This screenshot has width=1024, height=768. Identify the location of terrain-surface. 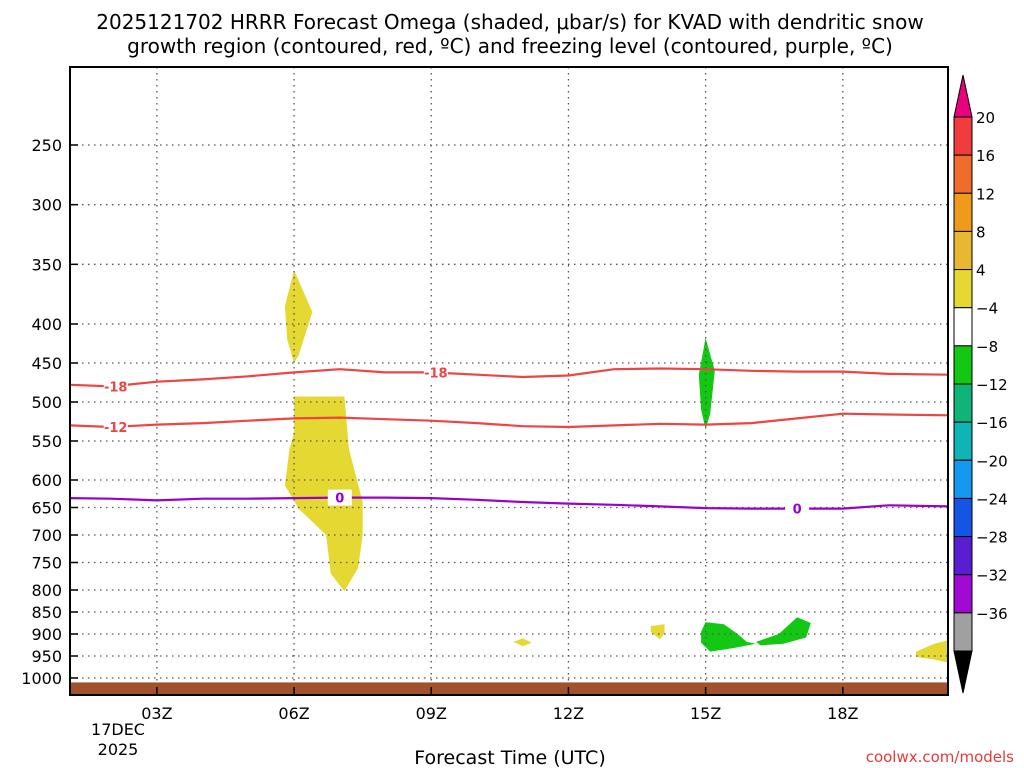
(509, 688).